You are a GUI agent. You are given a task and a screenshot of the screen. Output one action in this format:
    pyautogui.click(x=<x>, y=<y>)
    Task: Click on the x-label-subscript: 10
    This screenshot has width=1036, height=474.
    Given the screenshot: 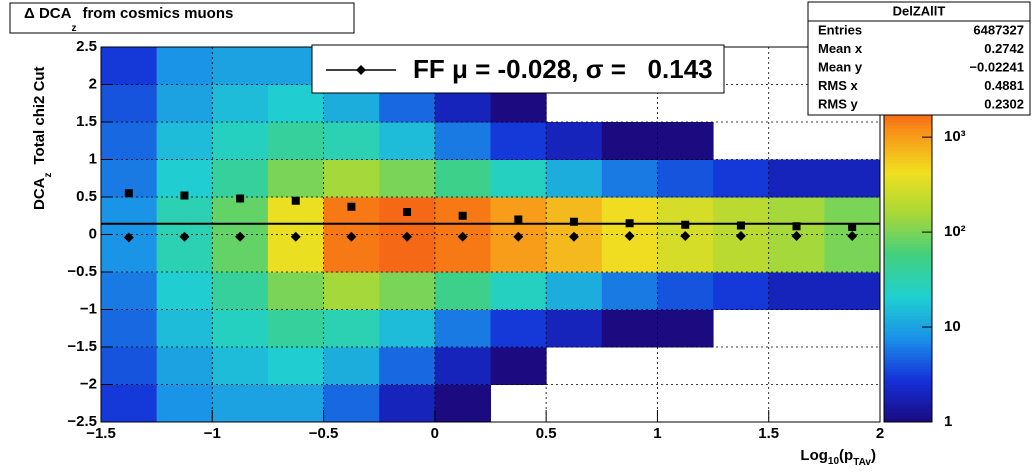 What is the action you would take?
    pyautogui.click(x=834, y=461)
    